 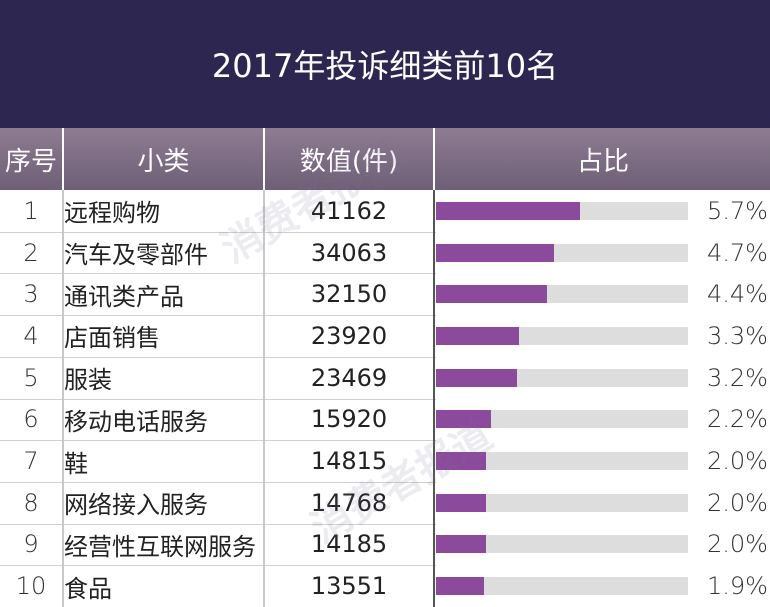 What do you see at coordinates (349, 210) in the screenshot?
I see `value-cell: 41162` at bounding box center [349, 210].